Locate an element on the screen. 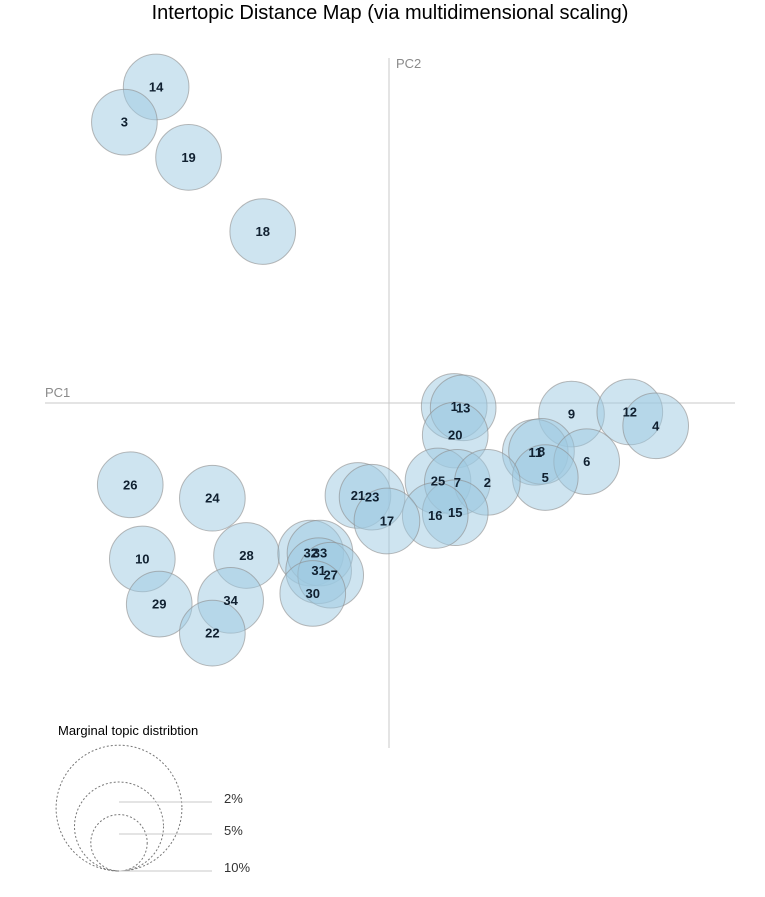 The image size is (765, 897). topic-label-10: 10 is located at coordinates (142, 558).